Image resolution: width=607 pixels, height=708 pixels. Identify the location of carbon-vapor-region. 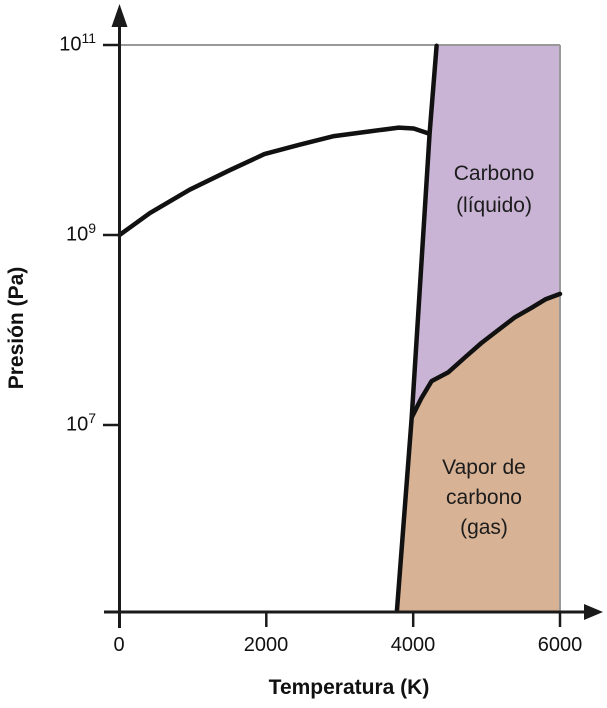
(478, 452).